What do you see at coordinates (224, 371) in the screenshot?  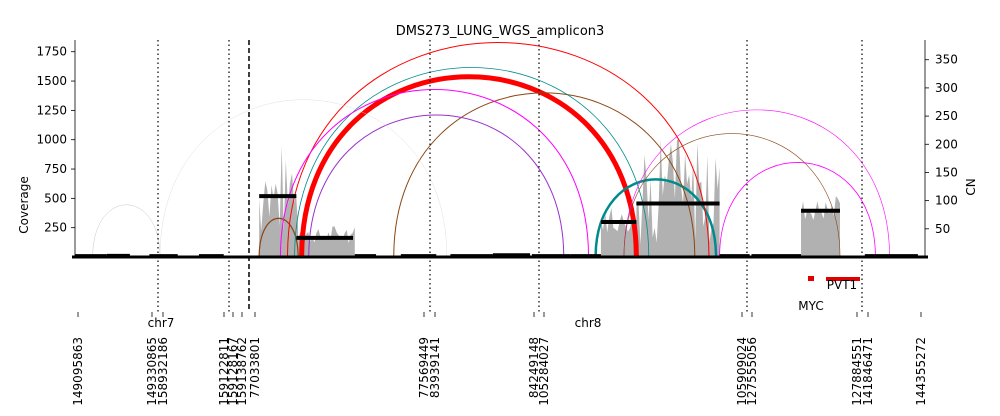 I see `position-tick-label: 159122811` at bounding box center [224, 371].